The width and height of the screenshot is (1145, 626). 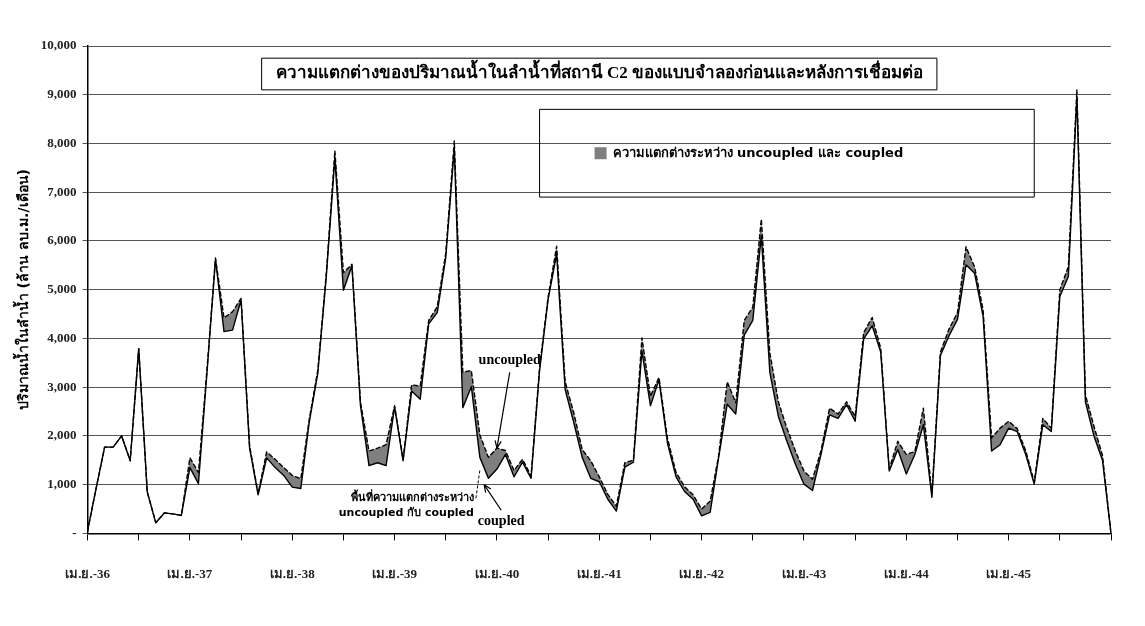 What do you see at coordinates (497, 573) in the screenshot?
I see `x-tick-label: เม.ย.-40` at bounding box center [497, 573].